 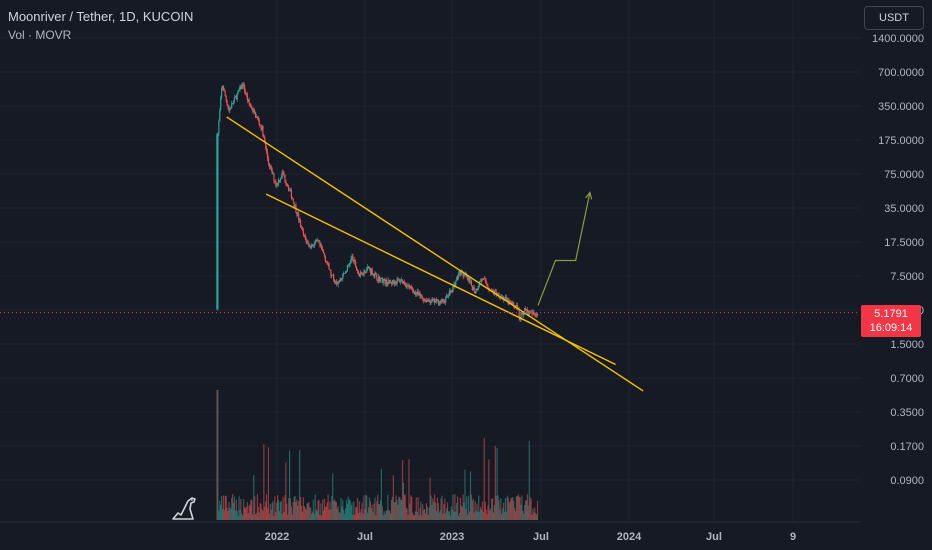 What do you see at coordinates (430, 532) in the screenshot?
I see `time-axis: 2022 Jul 2023 Jul 2024 Jul 9` at bounding box center [430, 532].